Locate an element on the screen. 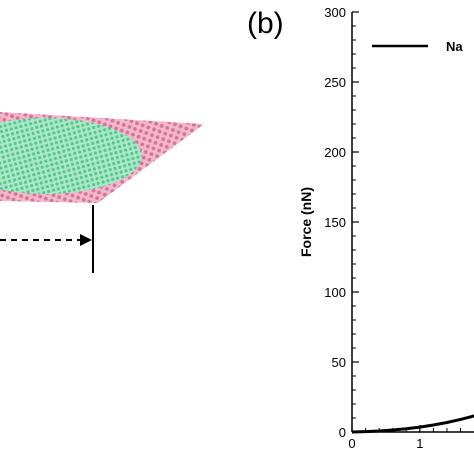 Image resolution: width=474 pixels, height=474 pixels. series-group is located at coordinates (412, 424).